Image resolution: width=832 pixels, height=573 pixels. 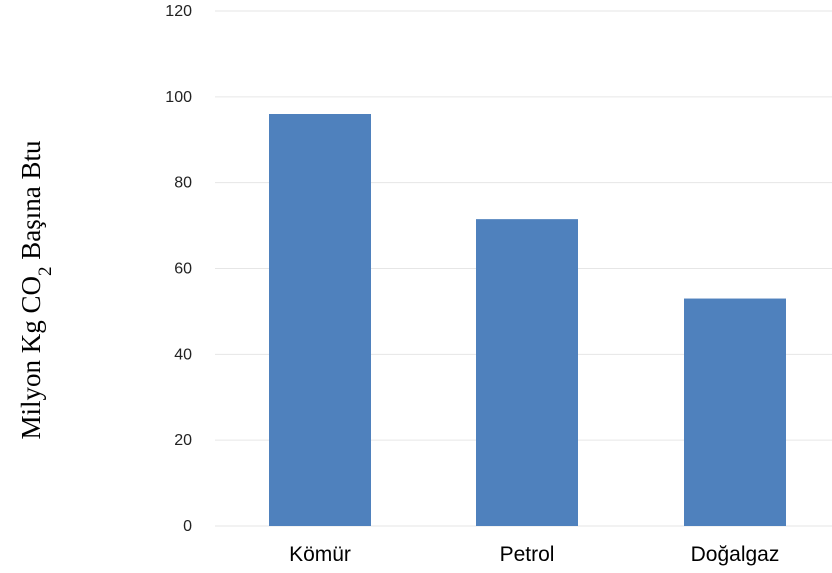 I want to click on y-tick-label: 100, so click(x=178, y=97).